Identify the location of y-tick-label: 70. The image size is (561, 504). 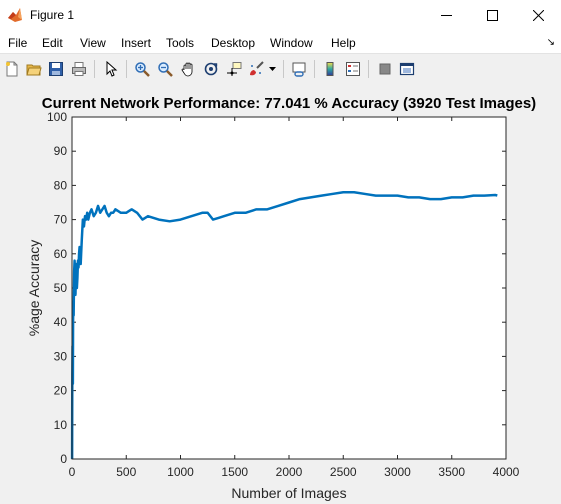
(61, 220).